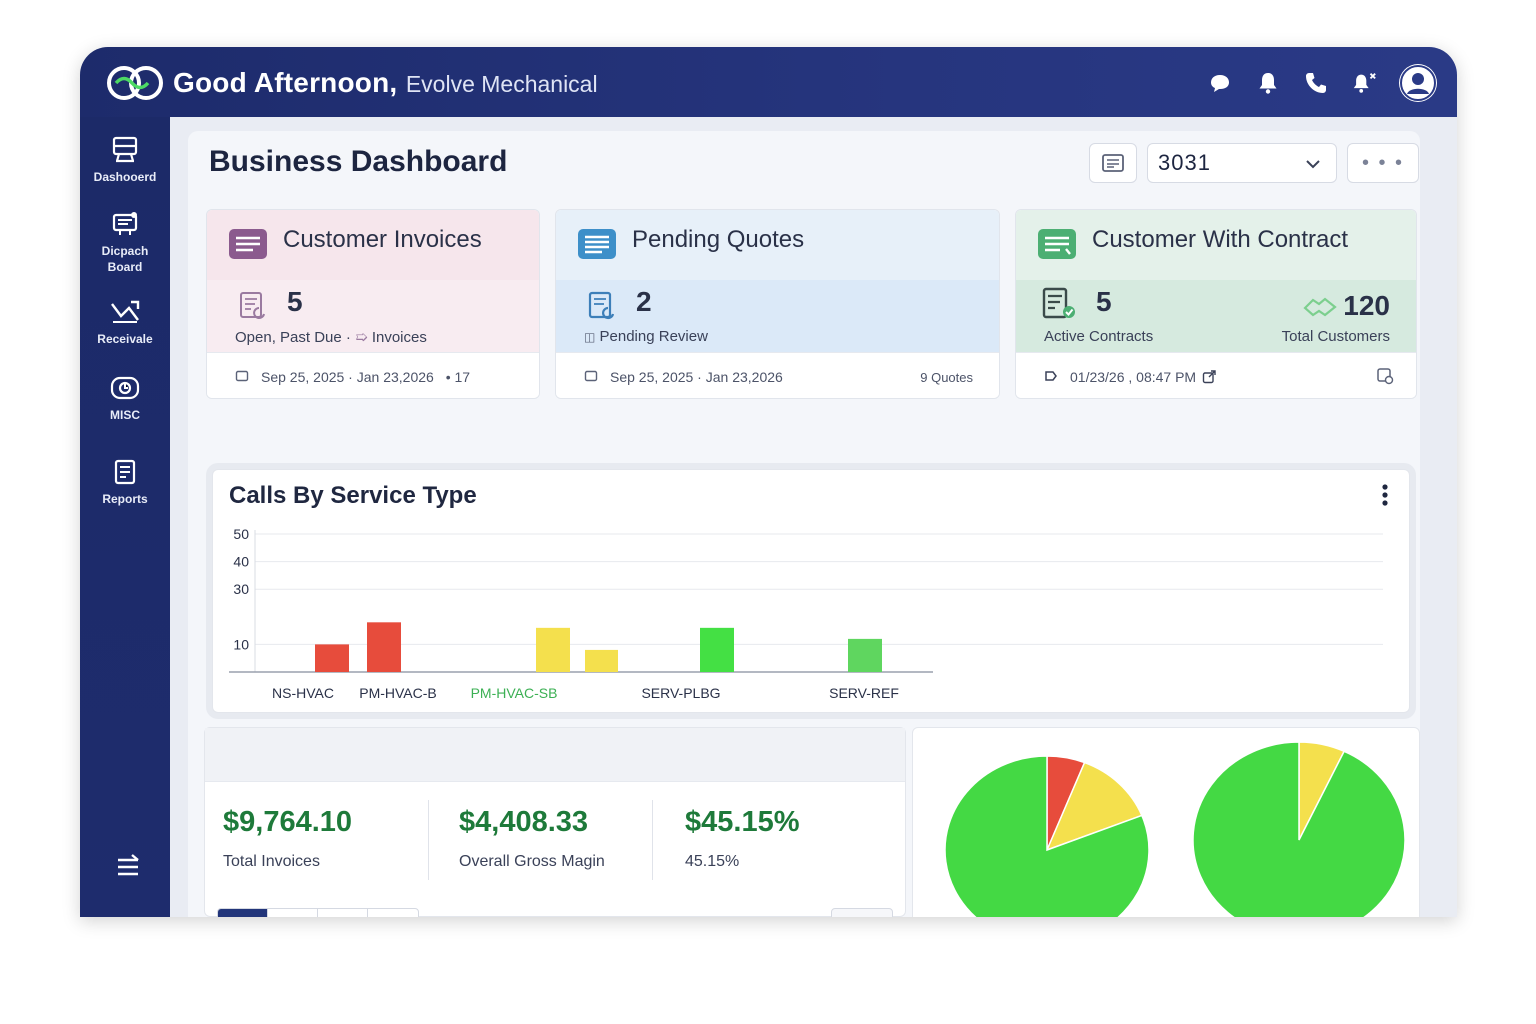  What do you see at coordinates (128, 866) in the screenshot?
I see `collapse-menu-icon` at bounding box center [128, 866].